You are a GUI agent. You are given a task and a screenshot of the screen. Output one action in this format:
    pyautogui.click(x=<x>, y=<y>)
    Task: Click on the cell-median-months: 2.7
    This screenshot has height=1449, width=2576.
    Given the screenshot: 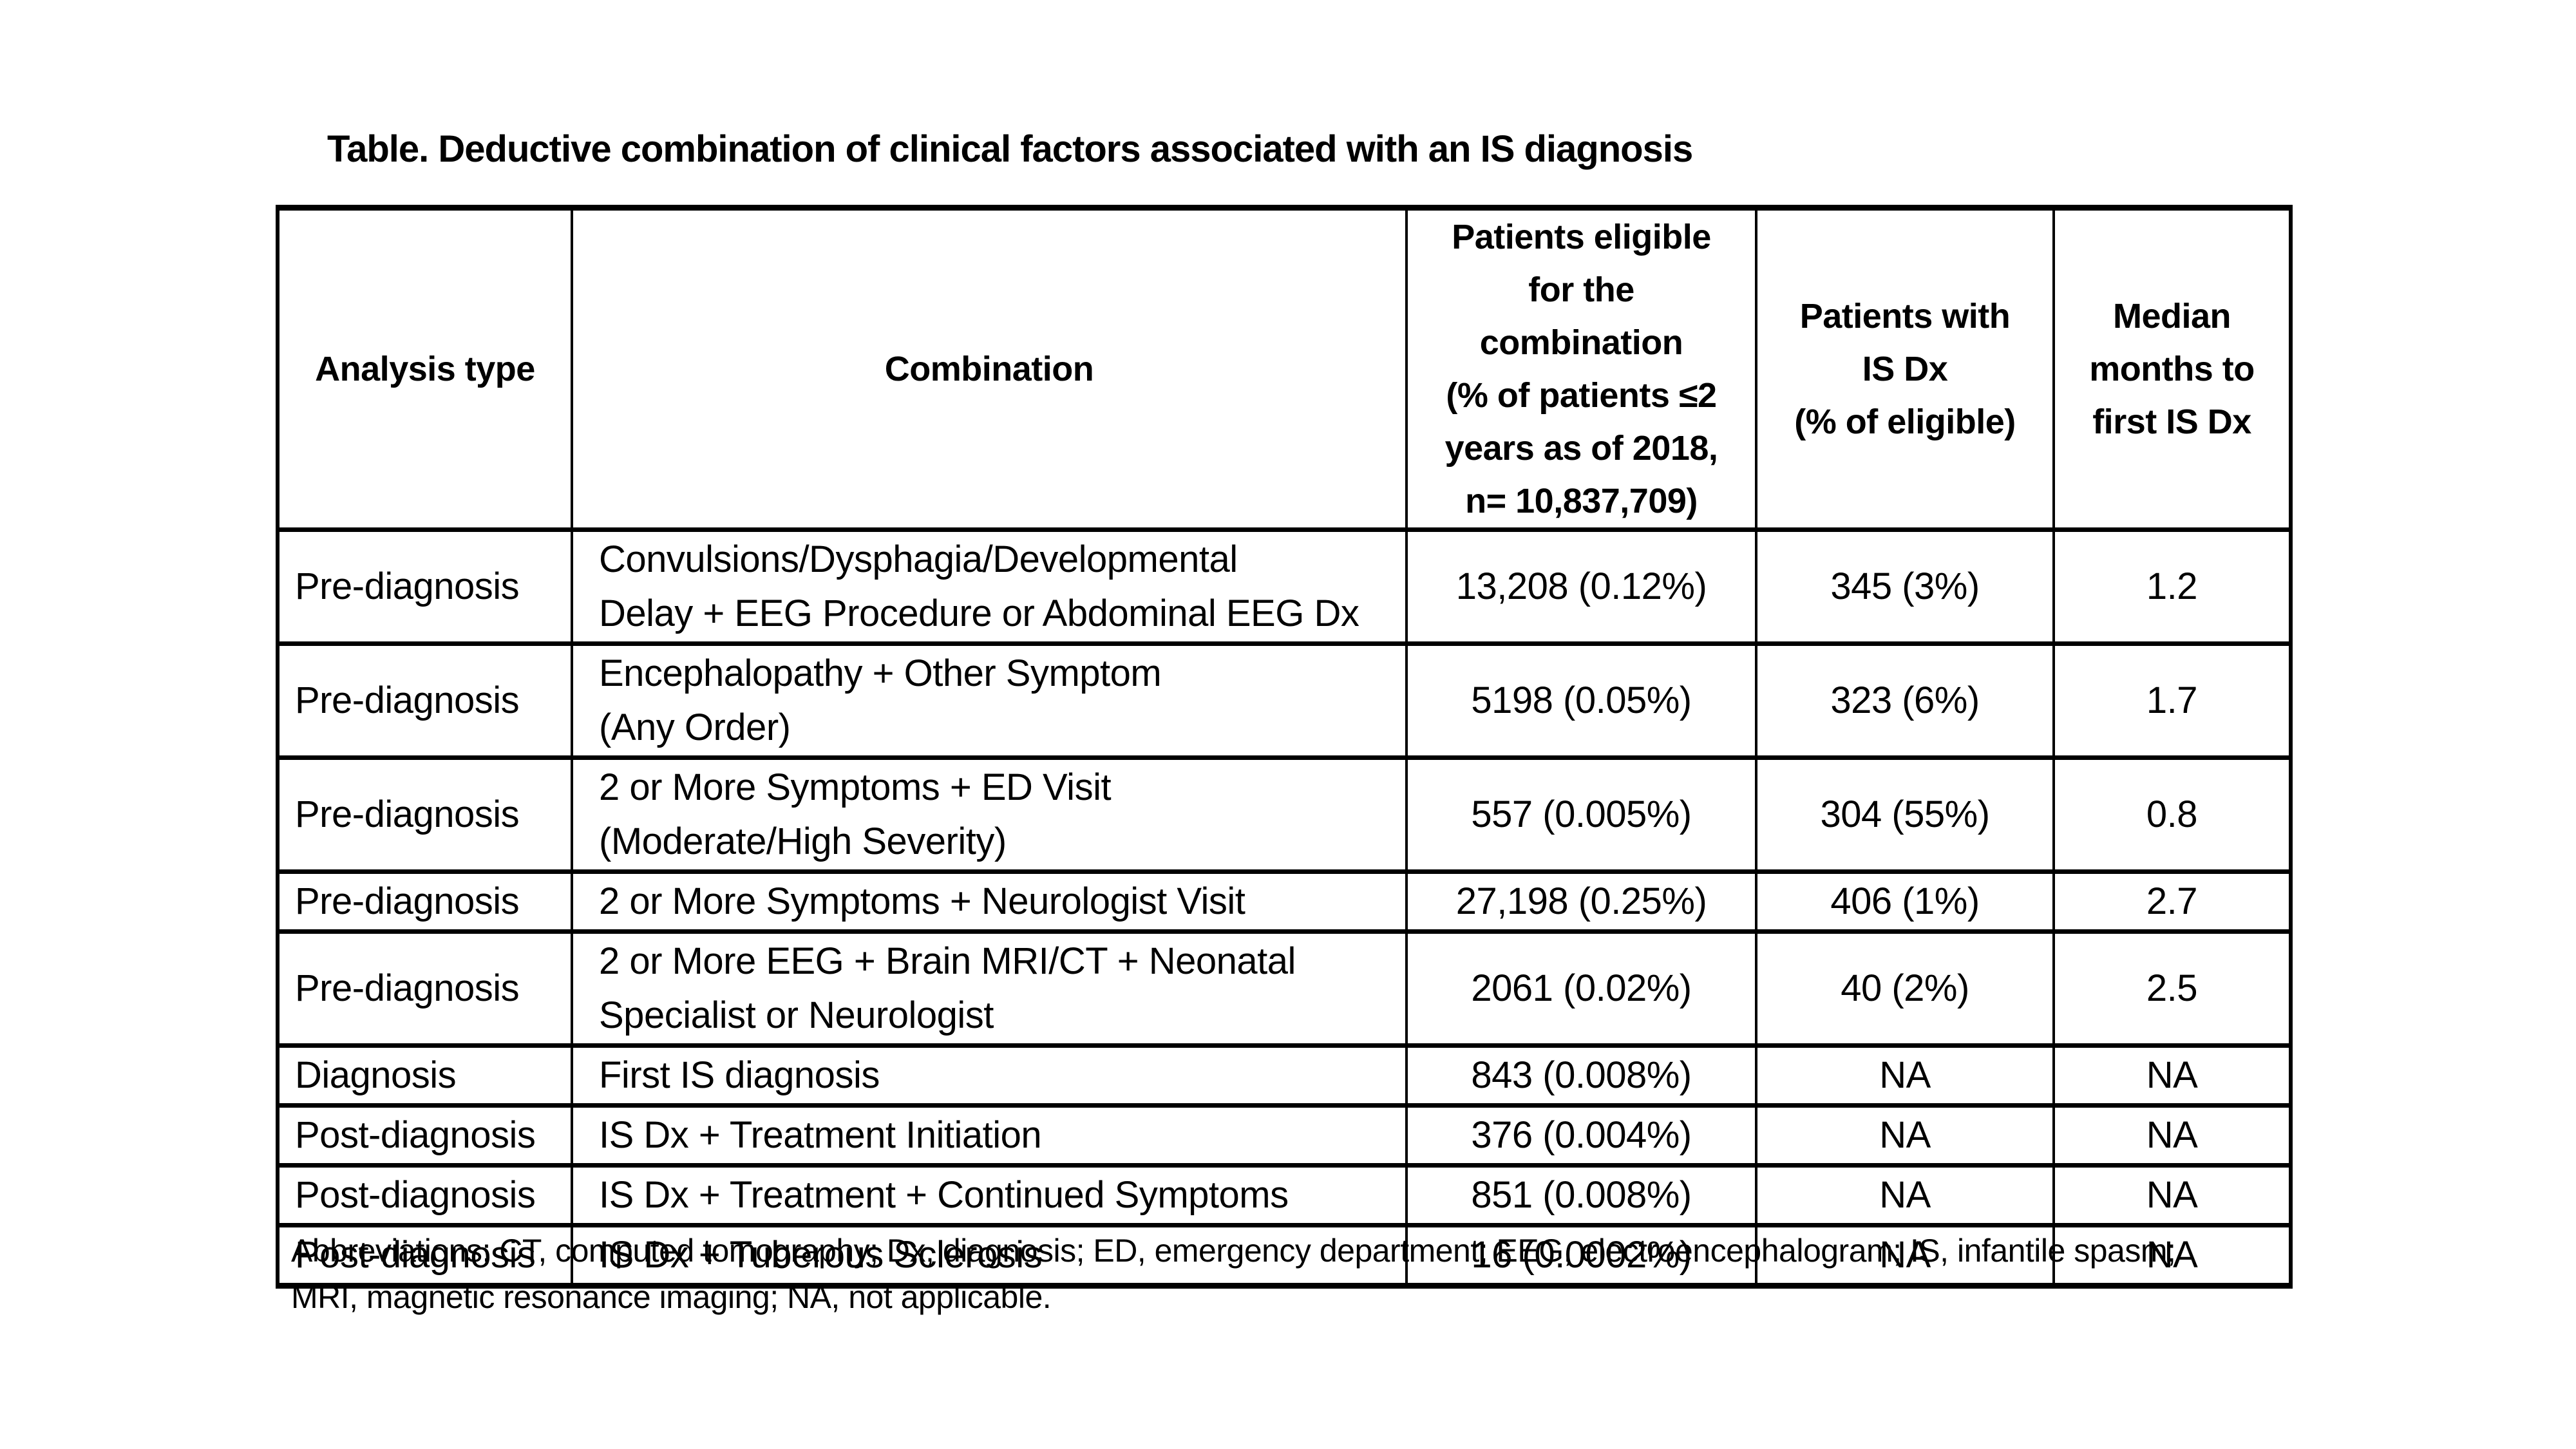 What is the action you would take?
    pyautogui.click(x=2172, y=902)
    